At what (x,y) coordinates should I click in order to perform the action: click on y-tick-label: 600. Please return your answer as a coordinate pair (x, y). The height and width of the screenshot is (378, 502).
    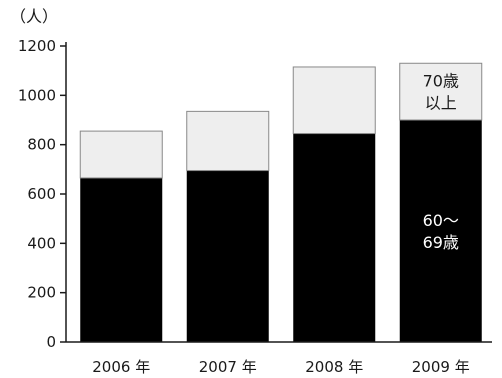
    Looking at the image, I should click on (41, 194).